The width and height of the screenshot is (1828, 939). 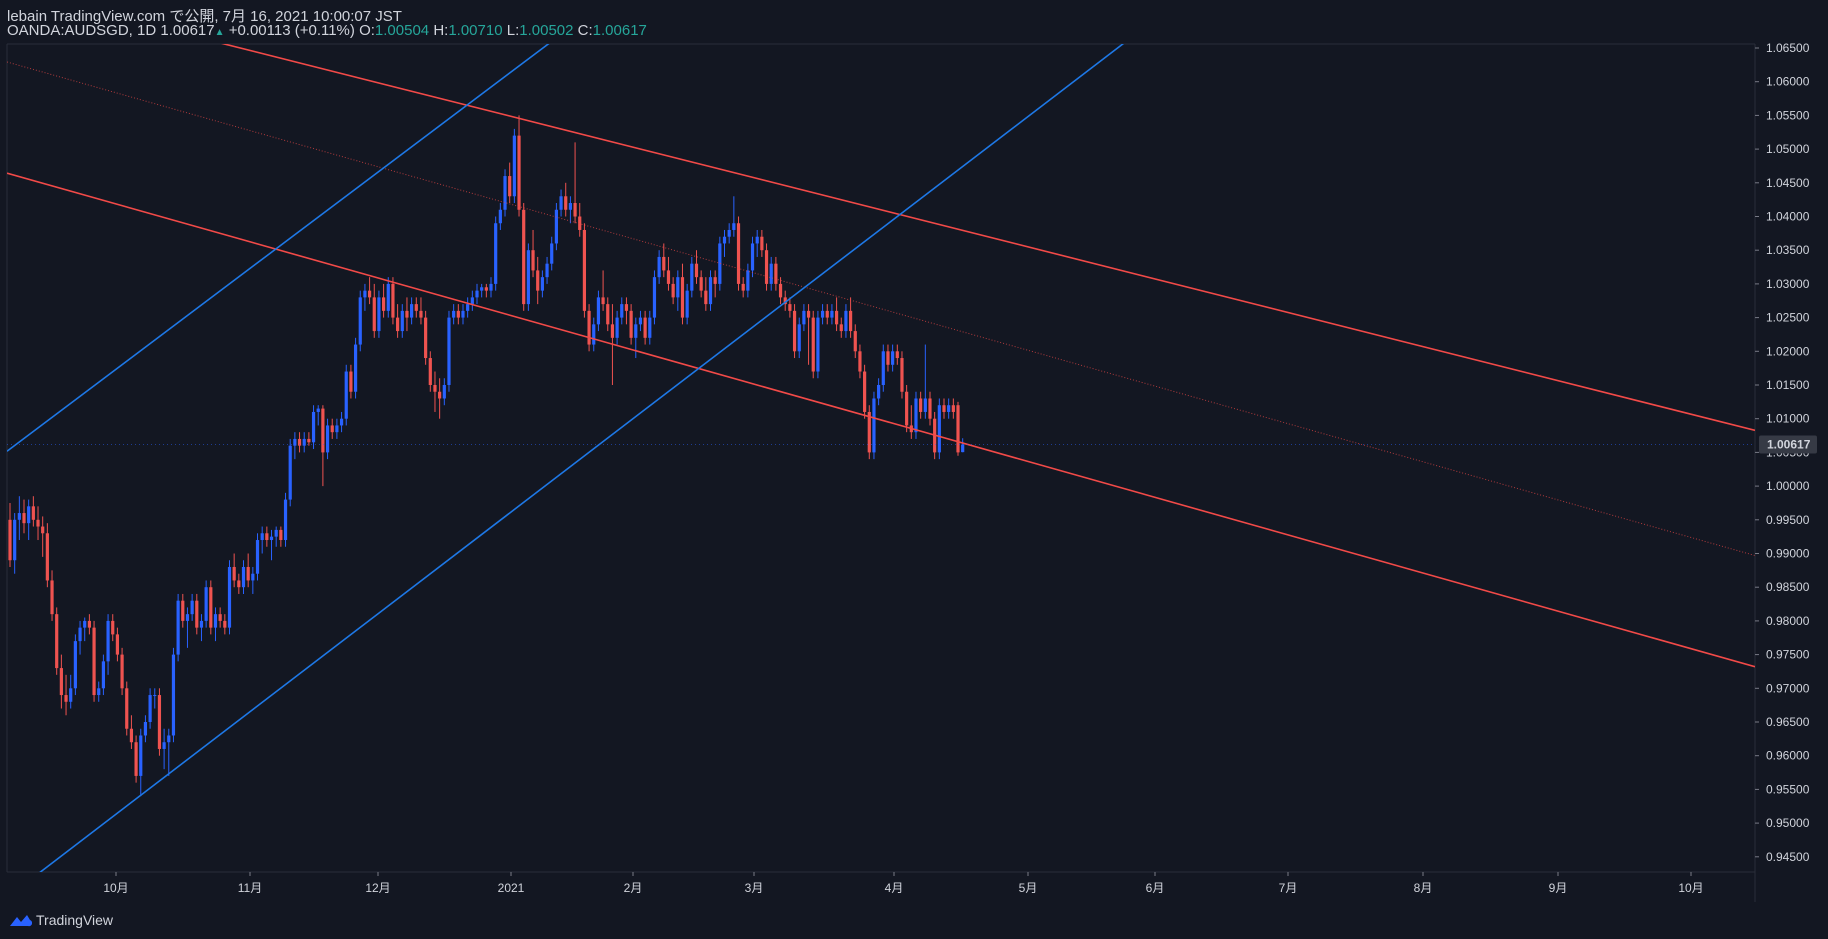 What do you see at coordinates (633, 888) in the screenshot?
I see `time-tick-label: 2月` at bounding box center [633, 888].